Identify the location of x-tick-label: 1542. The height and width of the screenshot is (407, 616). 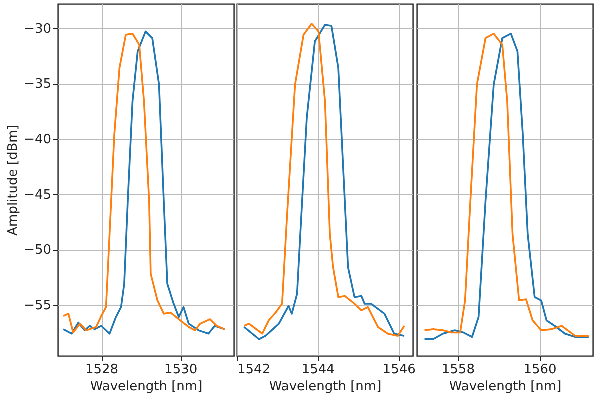
(254, 370).